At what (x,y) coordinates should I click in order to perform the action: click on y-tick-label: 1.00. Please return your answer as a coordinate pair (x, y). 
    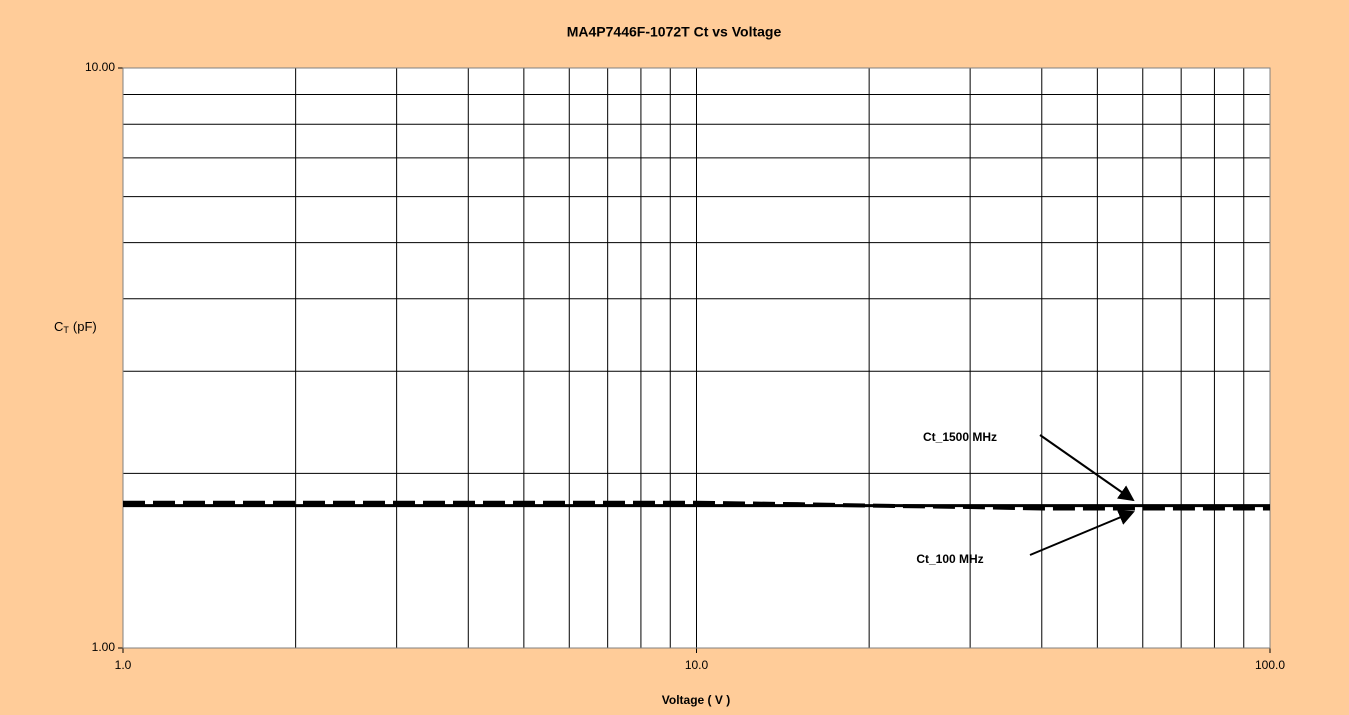
    Looking at the image, I should click on (104, 647).